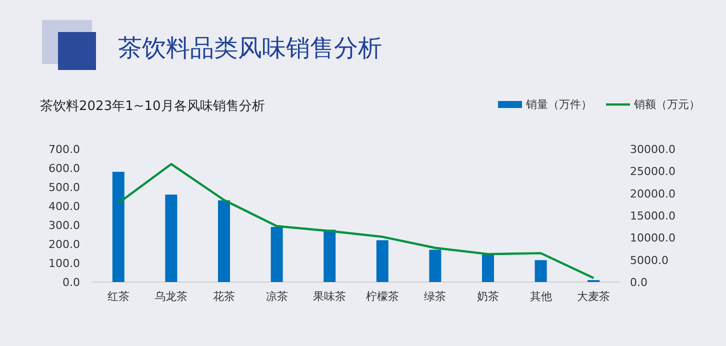 This screenshot has height=346, width=726. I want to click on chart-title: 茶饮料品类风味销售分析, so click(250, 48).